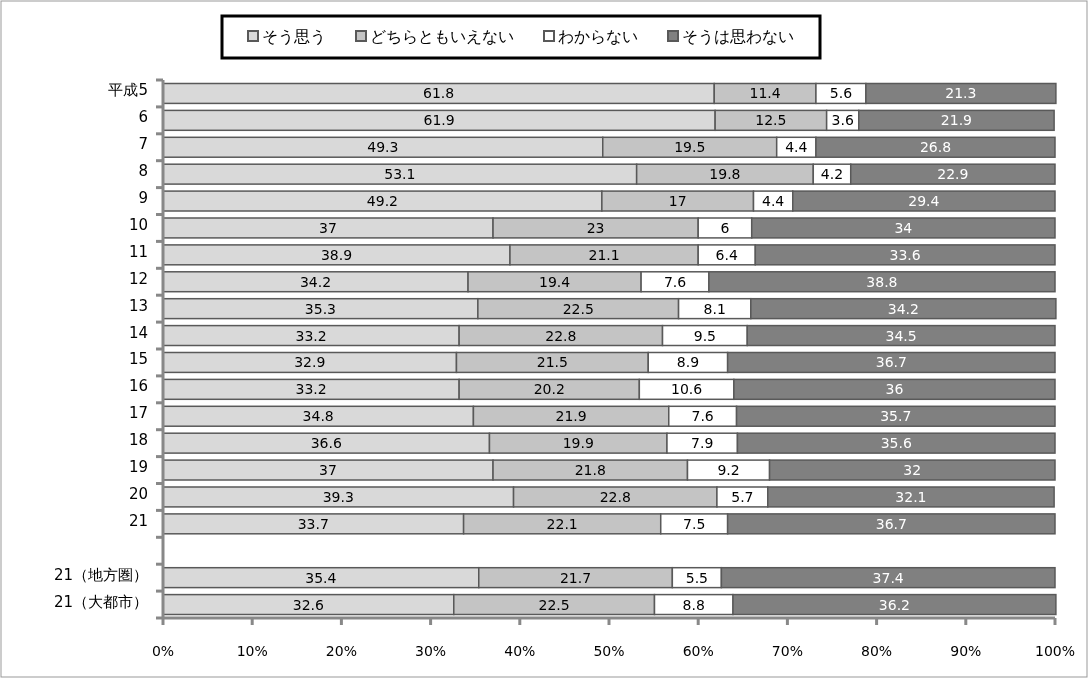 The height and width of the screenshot is (679, 1089). What do you see at coordinates (912, 470) in the screenshot?
I see `data-label: 32` at bounding box center [912, 470].